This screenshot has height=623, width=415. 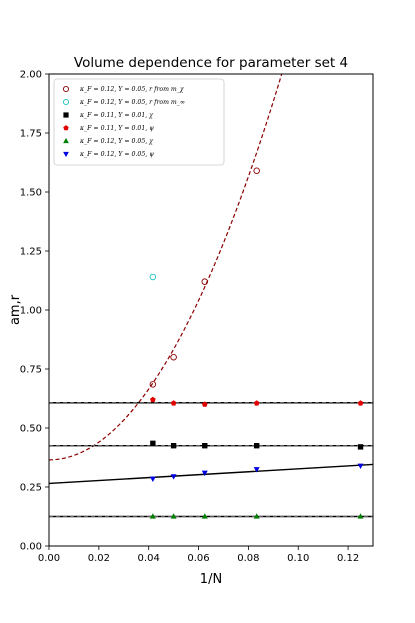 I want to click on x-tick-label: 0.10, so click(x=298, y=558).